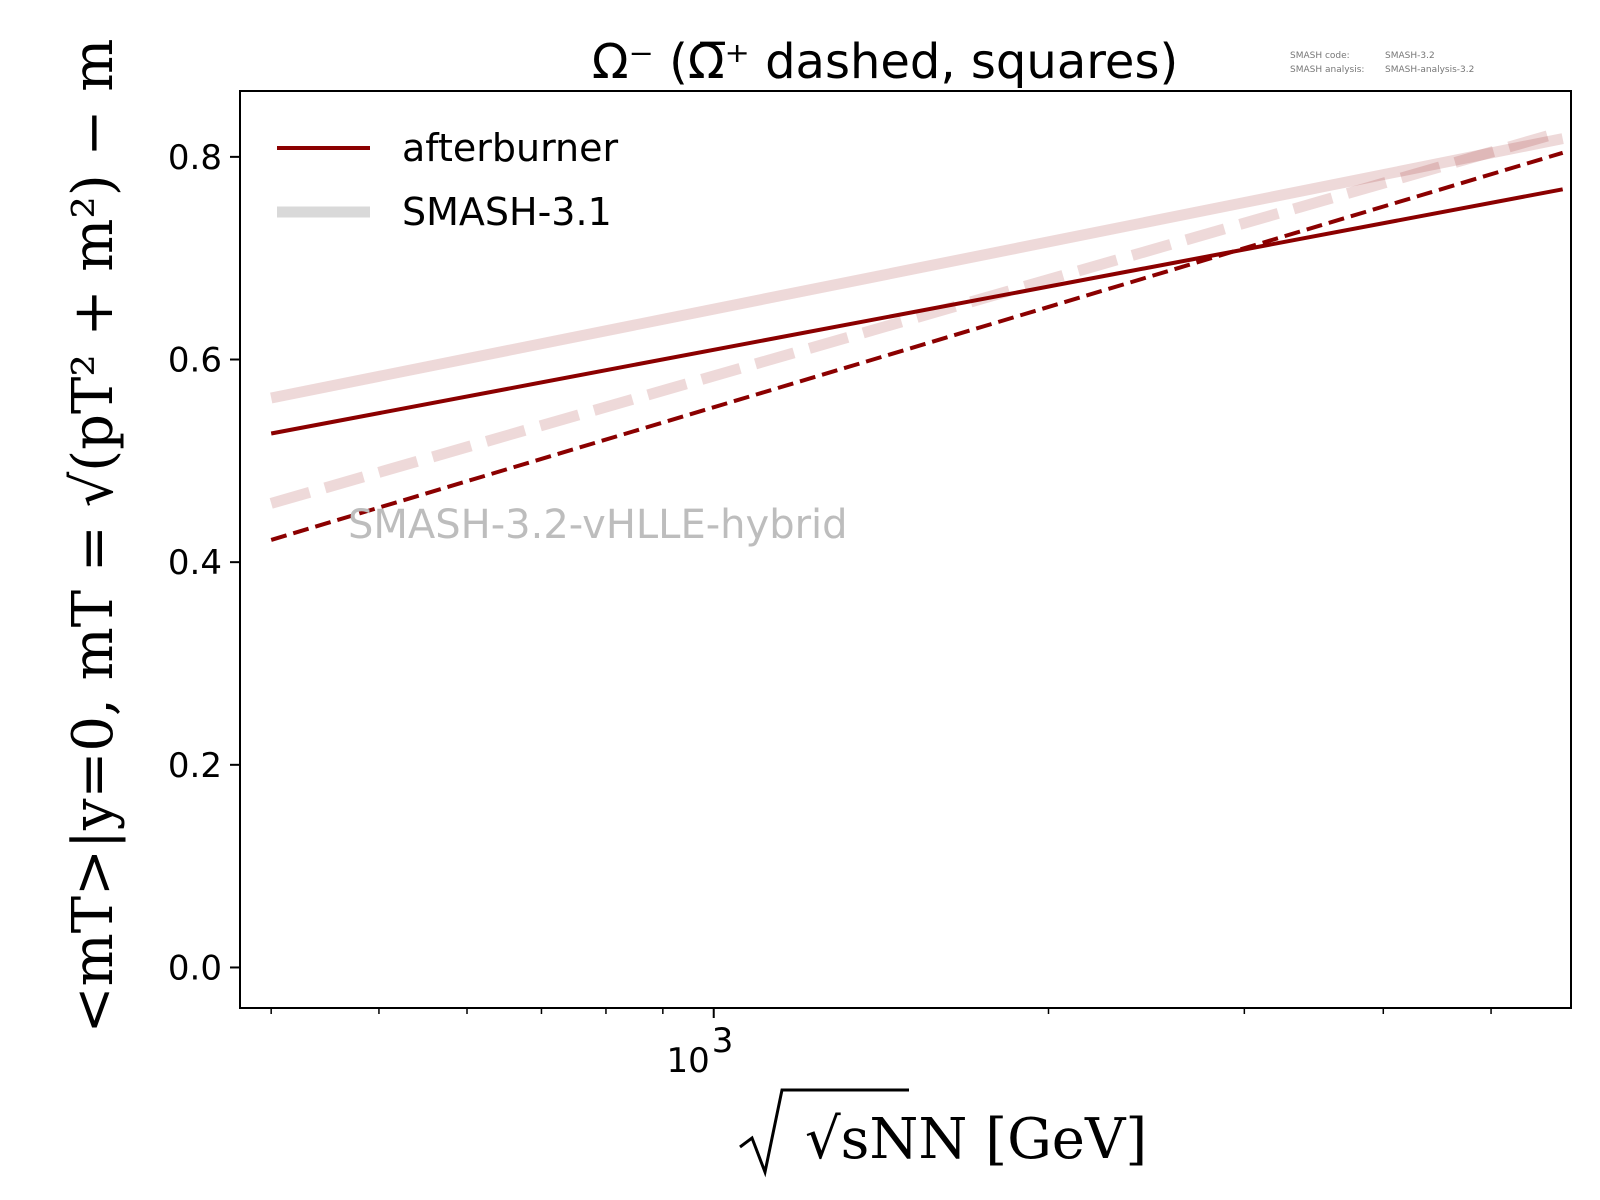 This screenshot has width=1600, height=1200. What do you see at coordinates (195, 361) in the screenshot?
I see `y-tick-label: 0.6` at bounding box center [195, 361].